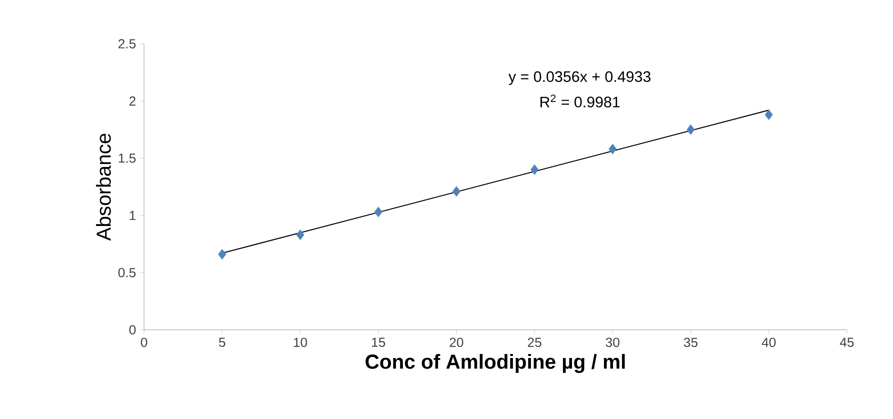 The height and width of the screenshot is (419, 893). I want to click on x-axis-title: Conc of Amlodipine µg / ml, so click(495, 363).